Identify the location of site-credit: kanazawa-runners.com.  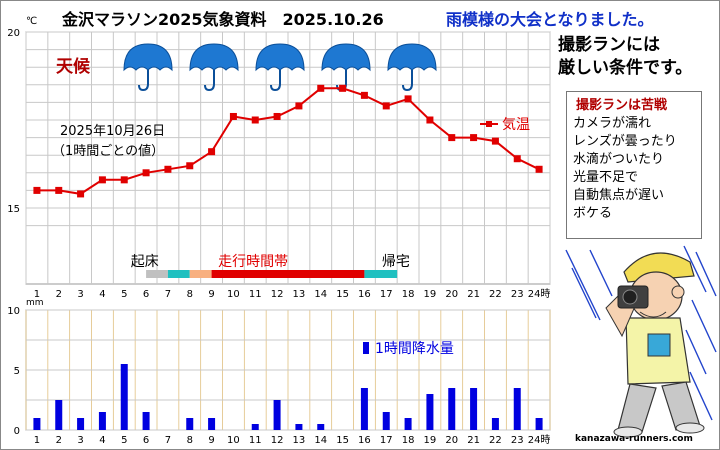
(634, 439).